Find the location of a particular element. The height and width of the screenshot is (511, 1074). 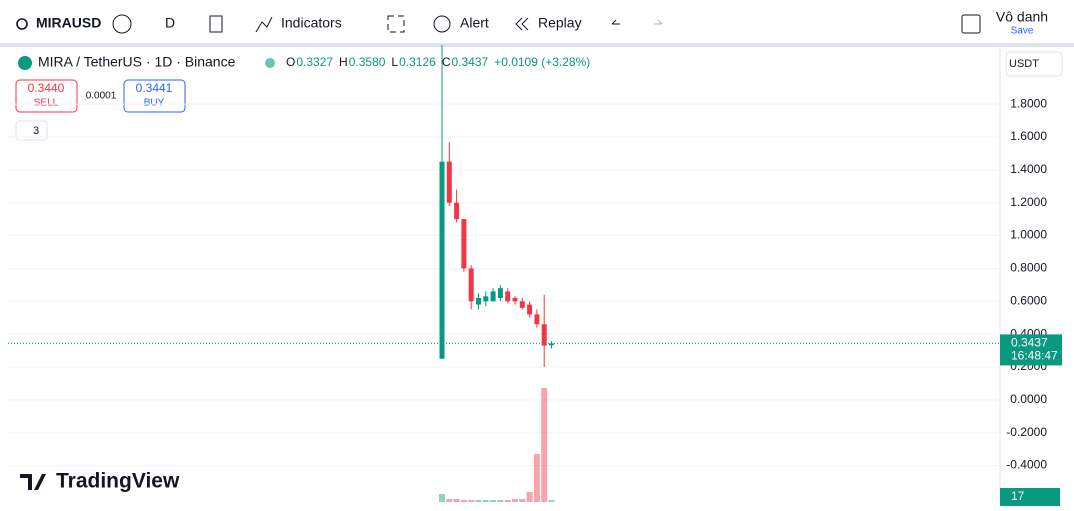

buy-price: 0.3441 is located at coordinates (154, 88).